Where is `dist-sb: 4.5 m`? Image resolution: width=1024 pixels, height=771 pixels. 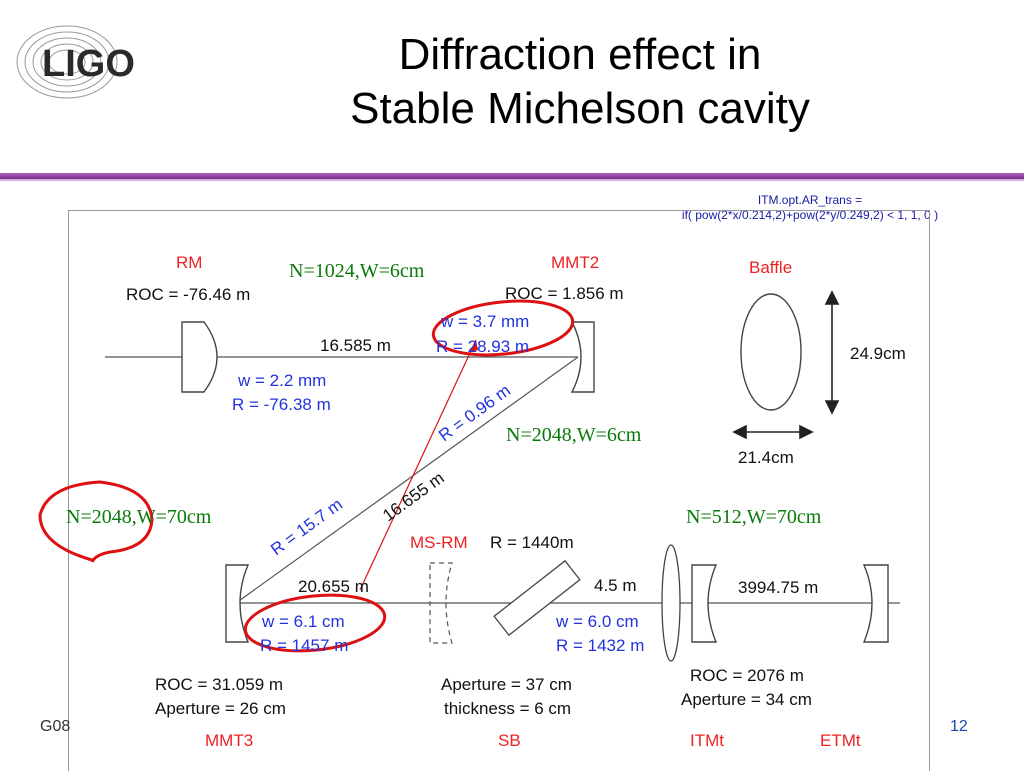
dist-sb: 4.5 m is located at coordinates (615, 585).